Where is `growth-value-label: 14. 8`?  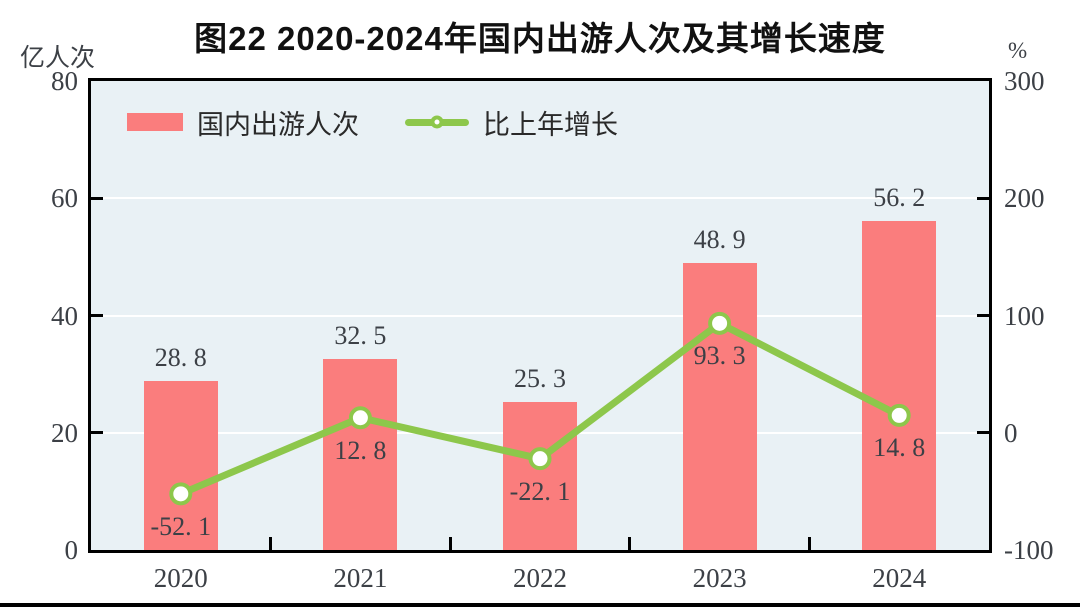
growth-value-label: 14. 8 is located at coordinates (899, 448).